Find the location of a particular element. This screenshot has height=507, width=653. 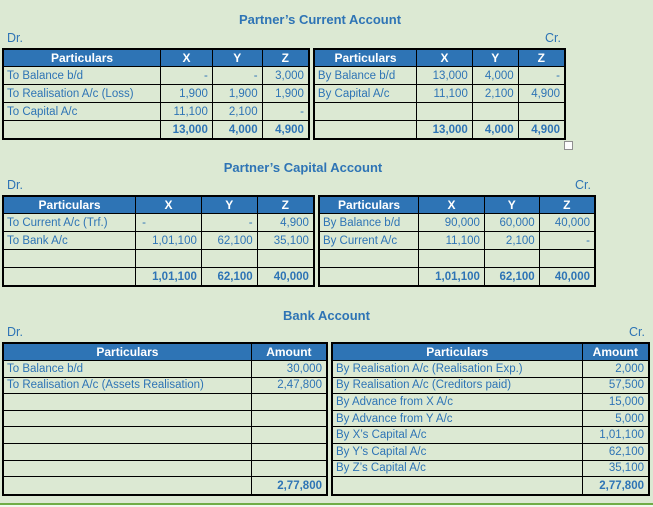

amount-cell: 30,000 is located at coordinates (289, 369).